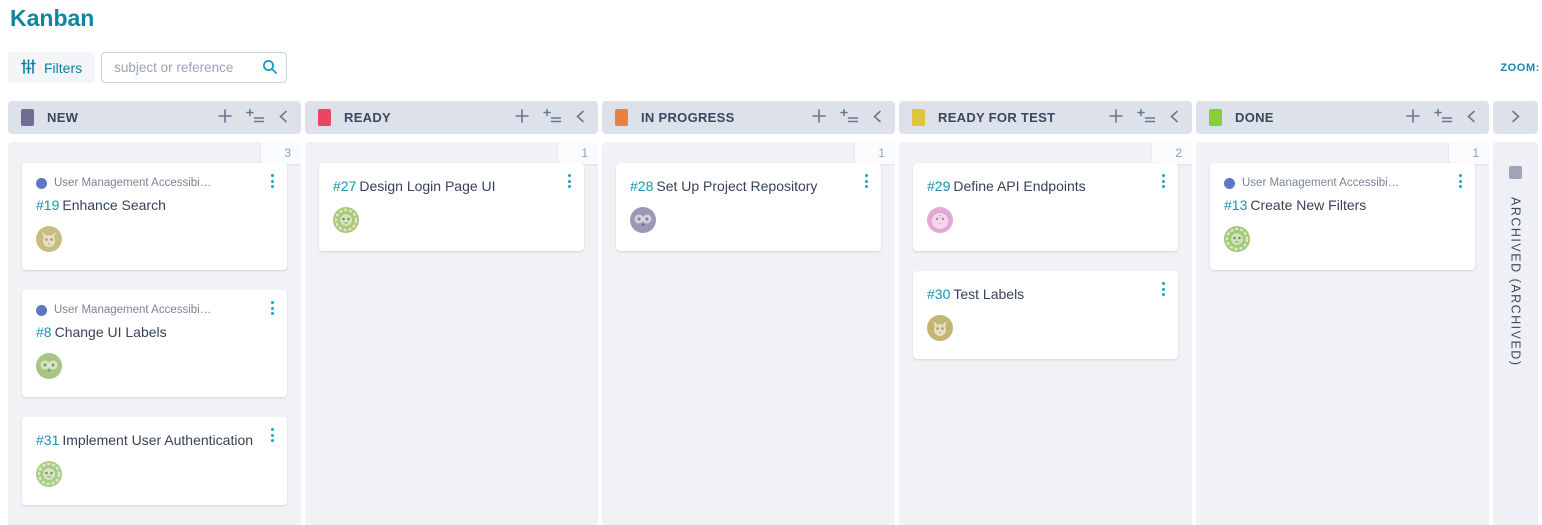 Image resolution: width=1542 pixels, height=525 pixels. Describe the element at coordinates (1236, 205) in the screenshot. I see `card-id: #13` at that location.